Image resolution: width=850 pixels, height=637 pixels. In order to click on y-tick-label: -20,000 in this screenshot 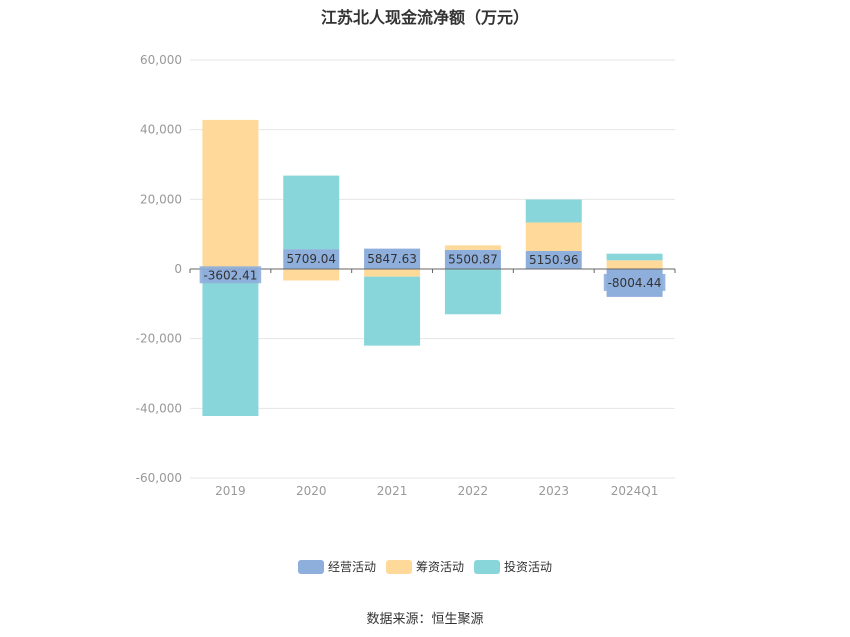, I will do `click(159, 339)`.